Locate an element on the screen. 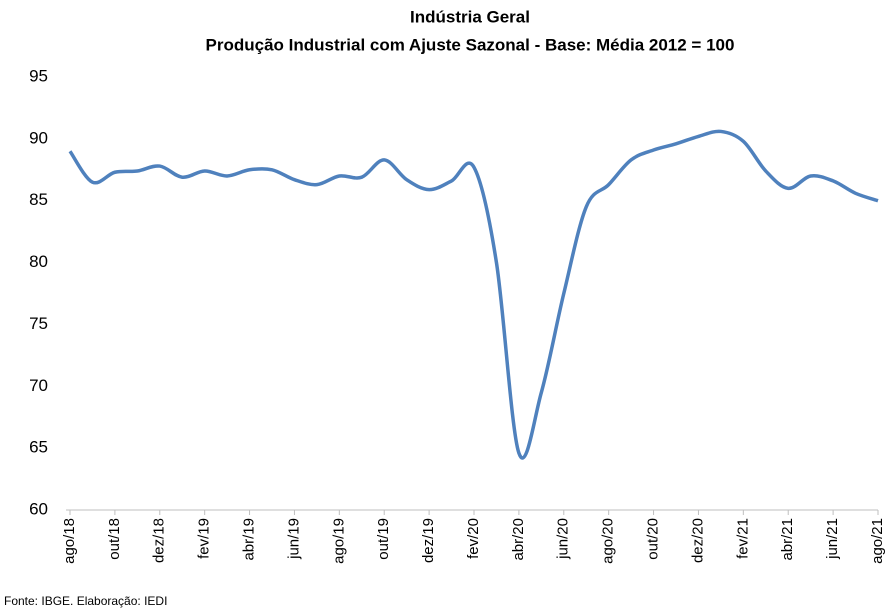  y-tick-label: 60 is located at coordinates (38, 508).